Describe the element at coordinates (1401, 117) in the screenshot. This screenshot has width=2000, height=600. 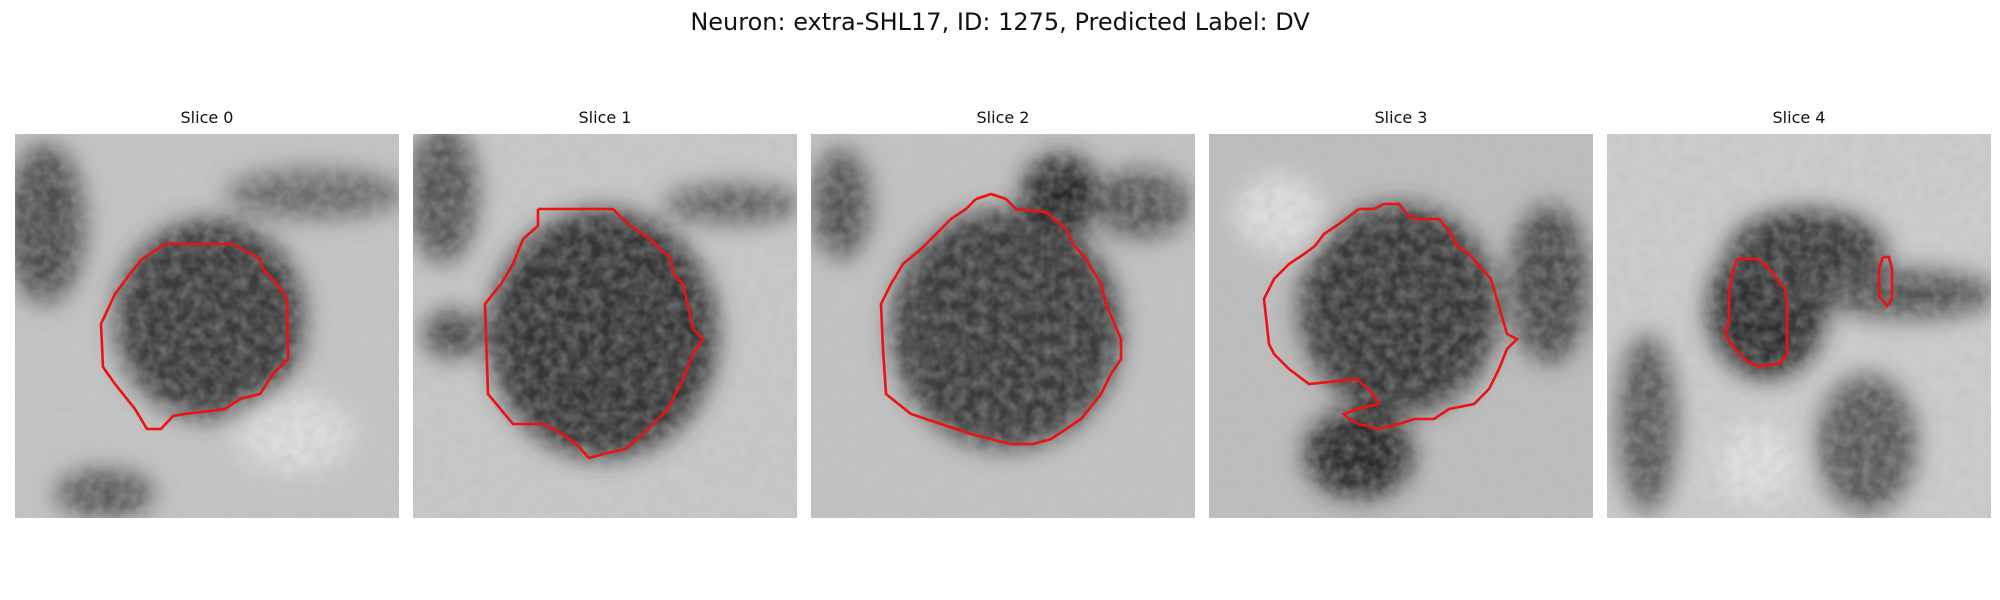
I see `slice-title: Slice 3` at that location.